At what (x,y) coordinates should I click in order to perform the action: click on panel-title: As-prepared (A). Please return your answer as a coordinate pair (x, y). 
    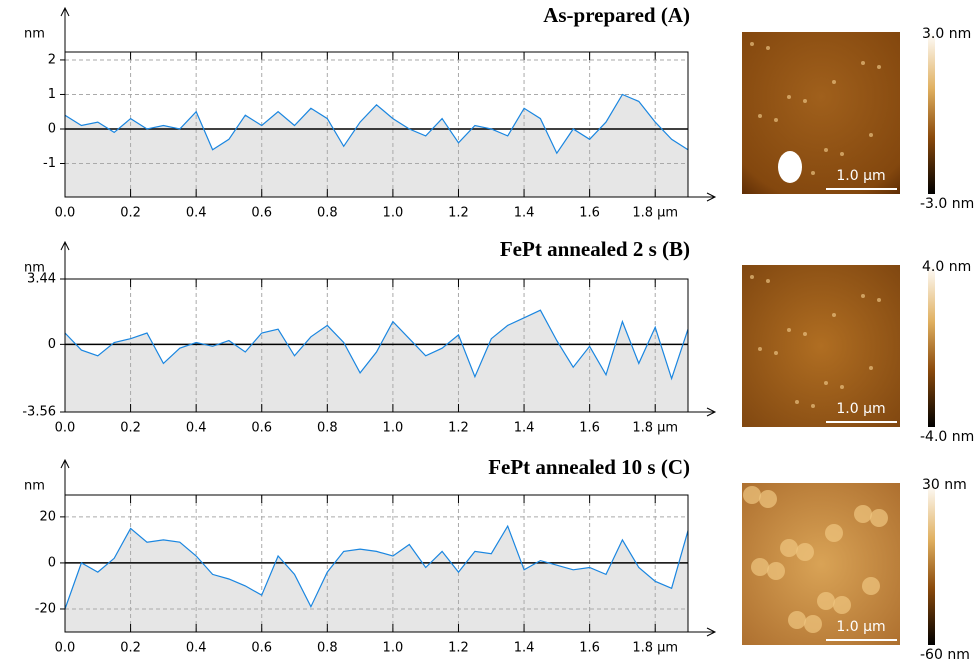
    Looking at the image, I should click on (616, 15).